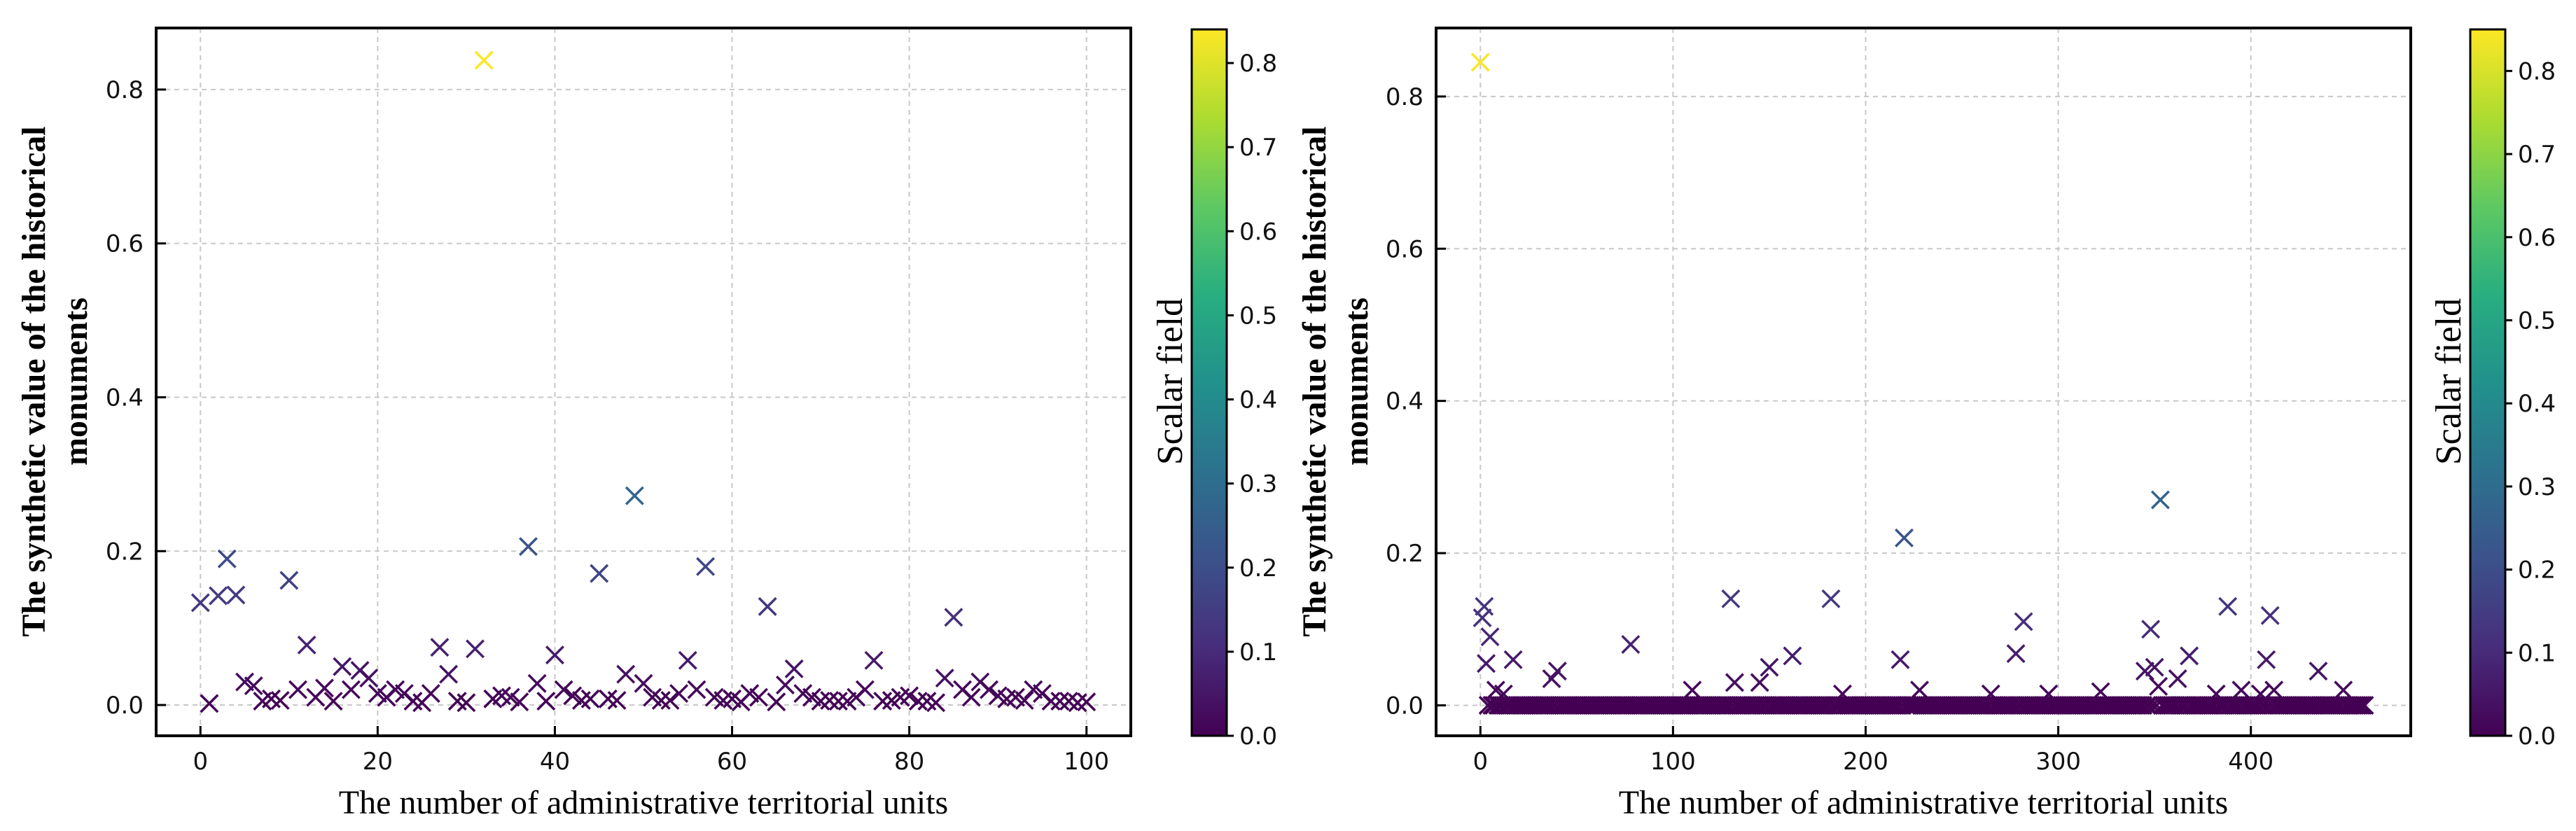 Image resolution: width=2576 pixels, height=831 pixels. Describe the element at coordinates (125, 552) in the screenshot. I see `y-tick-label: 0.2` at that location.